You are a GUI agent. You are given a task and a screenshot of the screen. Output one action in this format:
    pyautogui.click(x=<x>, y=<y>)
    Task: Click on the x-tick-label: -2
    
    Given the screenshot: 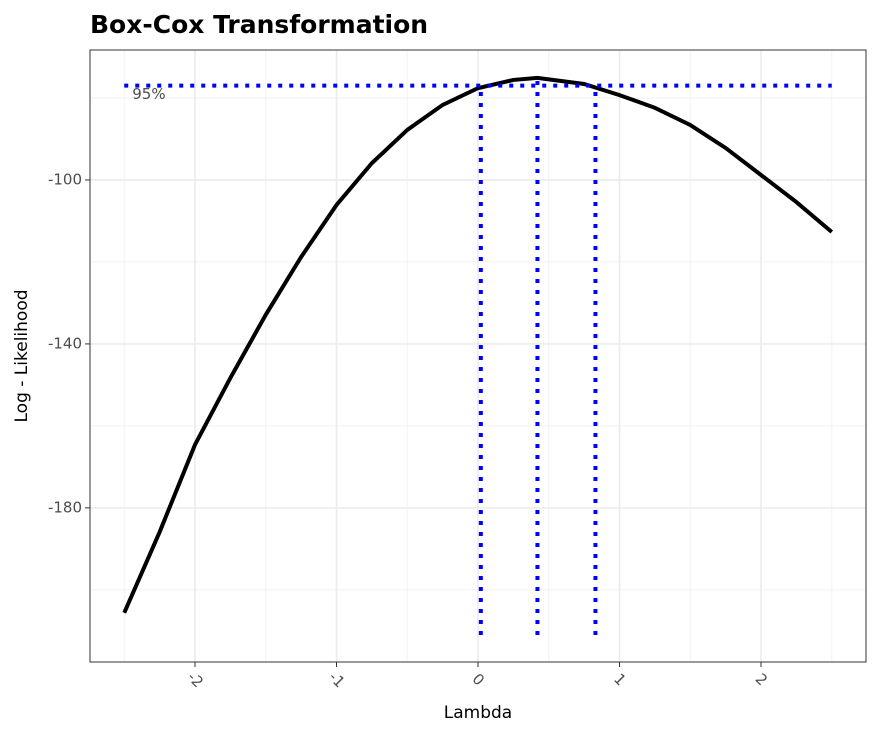 What is the action you would take?
    pyautogui.click(x=195, y=679)
    